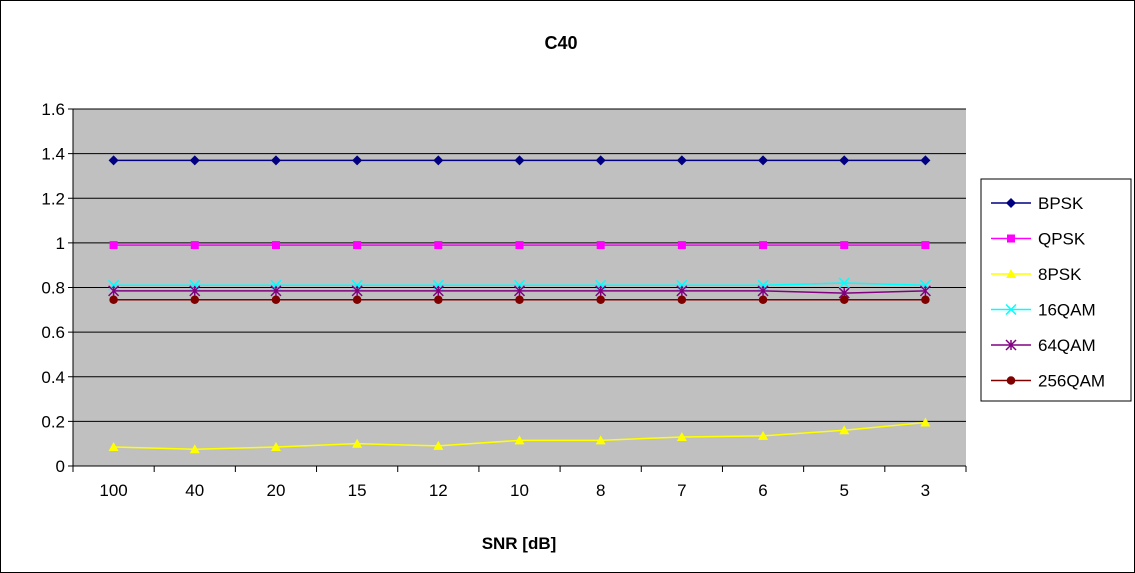 The height and width of the screenshot is (573, 1135). I want to click on y-tick-label: 0.6, so click(53, 332).